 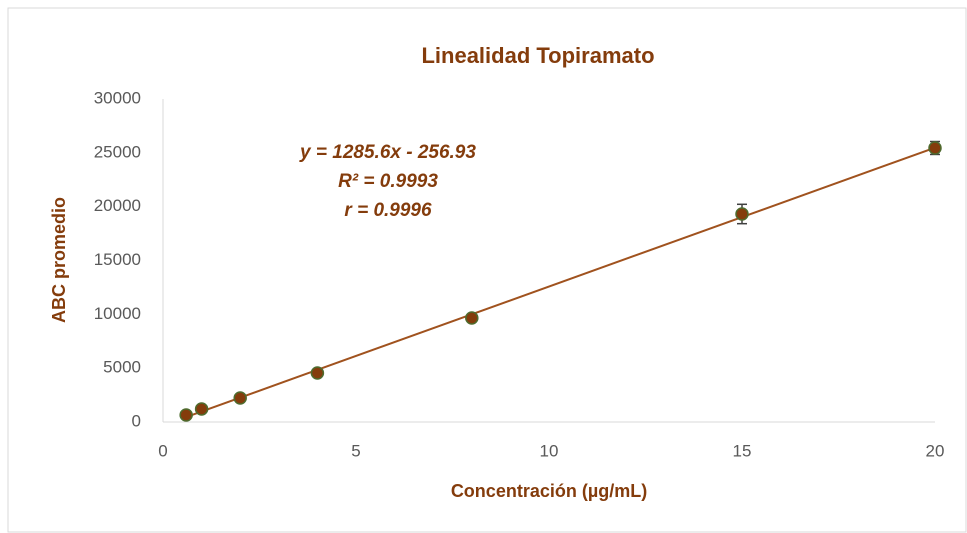 What do you see at coordinates (122, 367) in the screenshot?
I see `y-tick-label: 5000` at bounding box center [122, 367].